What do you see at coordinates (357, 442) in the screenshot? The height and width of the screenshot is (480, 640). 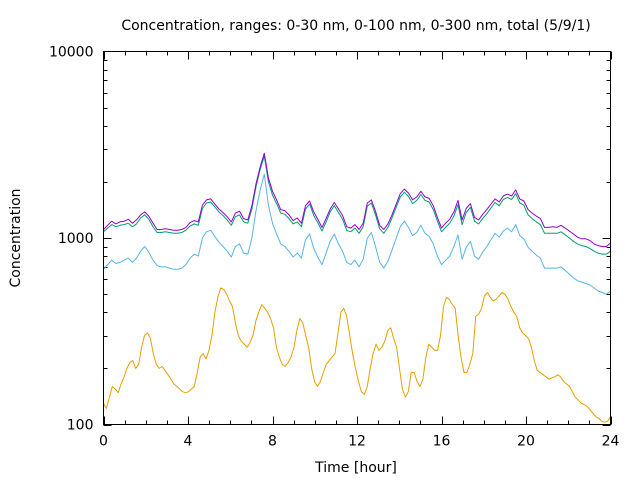 I see `x-tick-label: 12` at bounding box center [357, 442].